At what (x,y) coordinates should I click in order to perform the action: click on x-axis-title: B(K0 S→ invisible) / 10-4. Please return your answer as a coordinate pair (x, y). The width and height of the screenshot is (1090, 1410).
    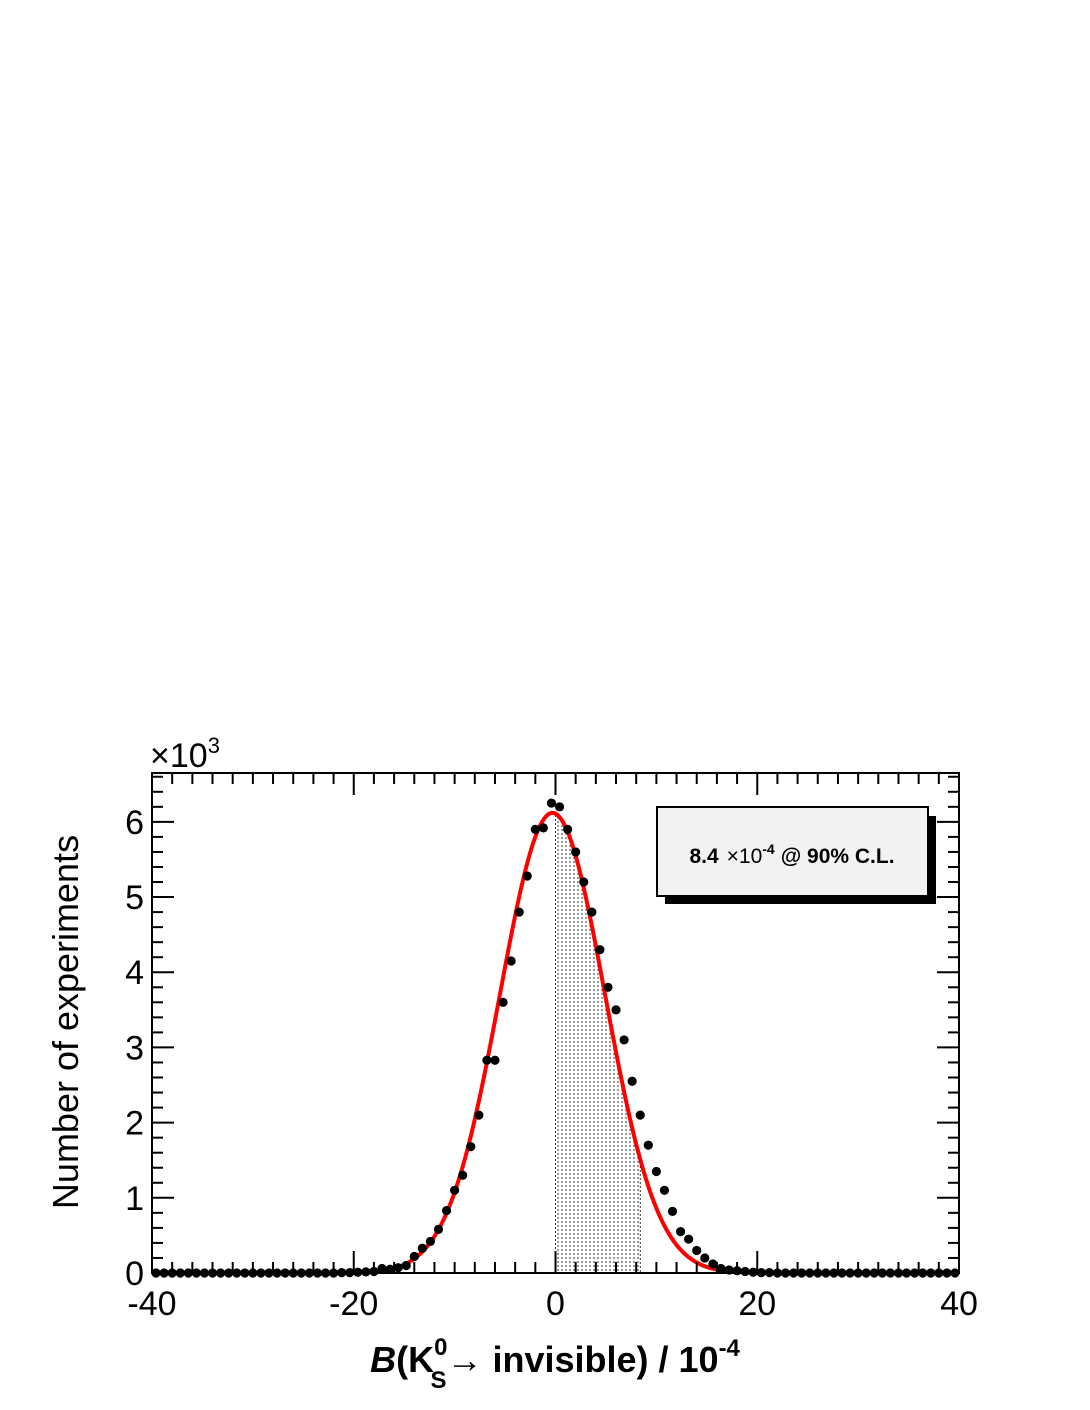
    Looking at the image, I should click on (555, 1364).